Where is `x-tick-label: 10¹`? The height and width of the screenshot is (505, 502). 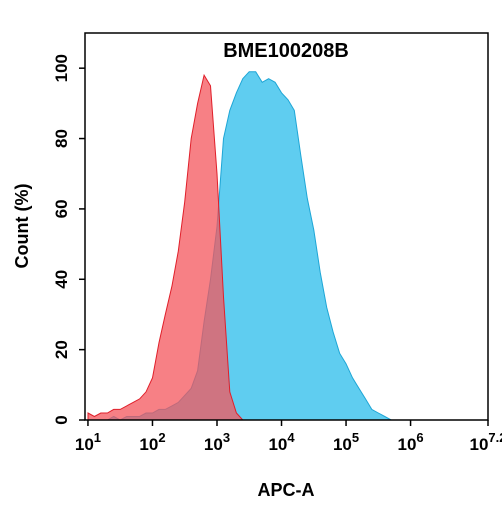 x-tick-label: 10¹ is located at coordinates (88, 442).